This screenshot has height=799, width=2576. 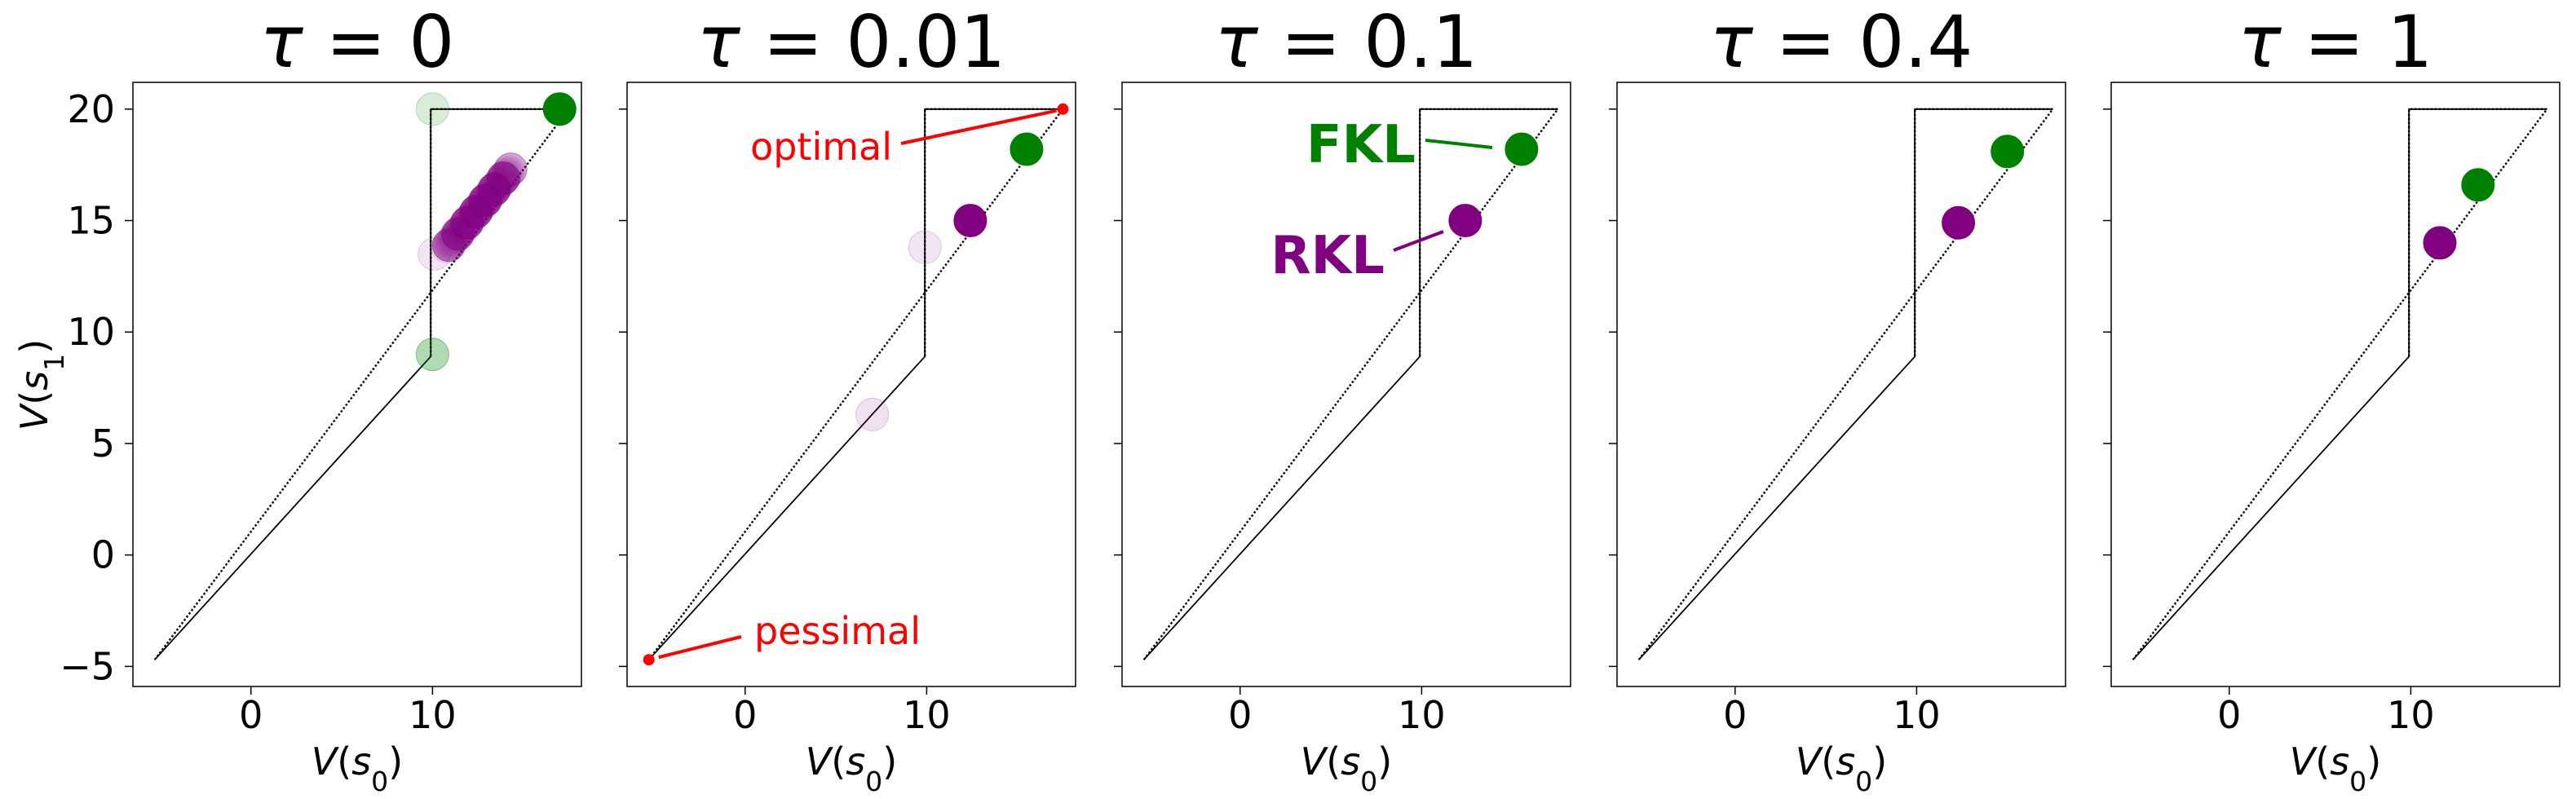 What do you see at coordinates (103, 444) in the screenshot?
I see `y-tick-label: 5` at bounding box center [103, 444].